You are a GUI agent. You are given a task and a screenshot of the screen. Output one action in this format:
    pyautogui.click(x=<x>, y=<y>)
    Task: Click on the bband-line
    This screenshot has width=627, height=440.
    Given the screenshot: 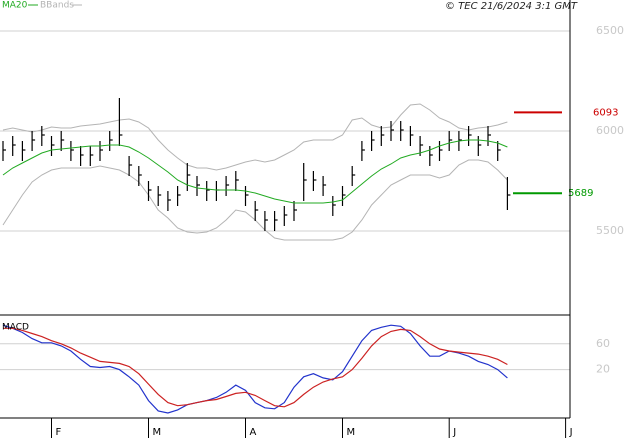 What is the action you would take?
    pyautogui.click(x=255, y=137)
    